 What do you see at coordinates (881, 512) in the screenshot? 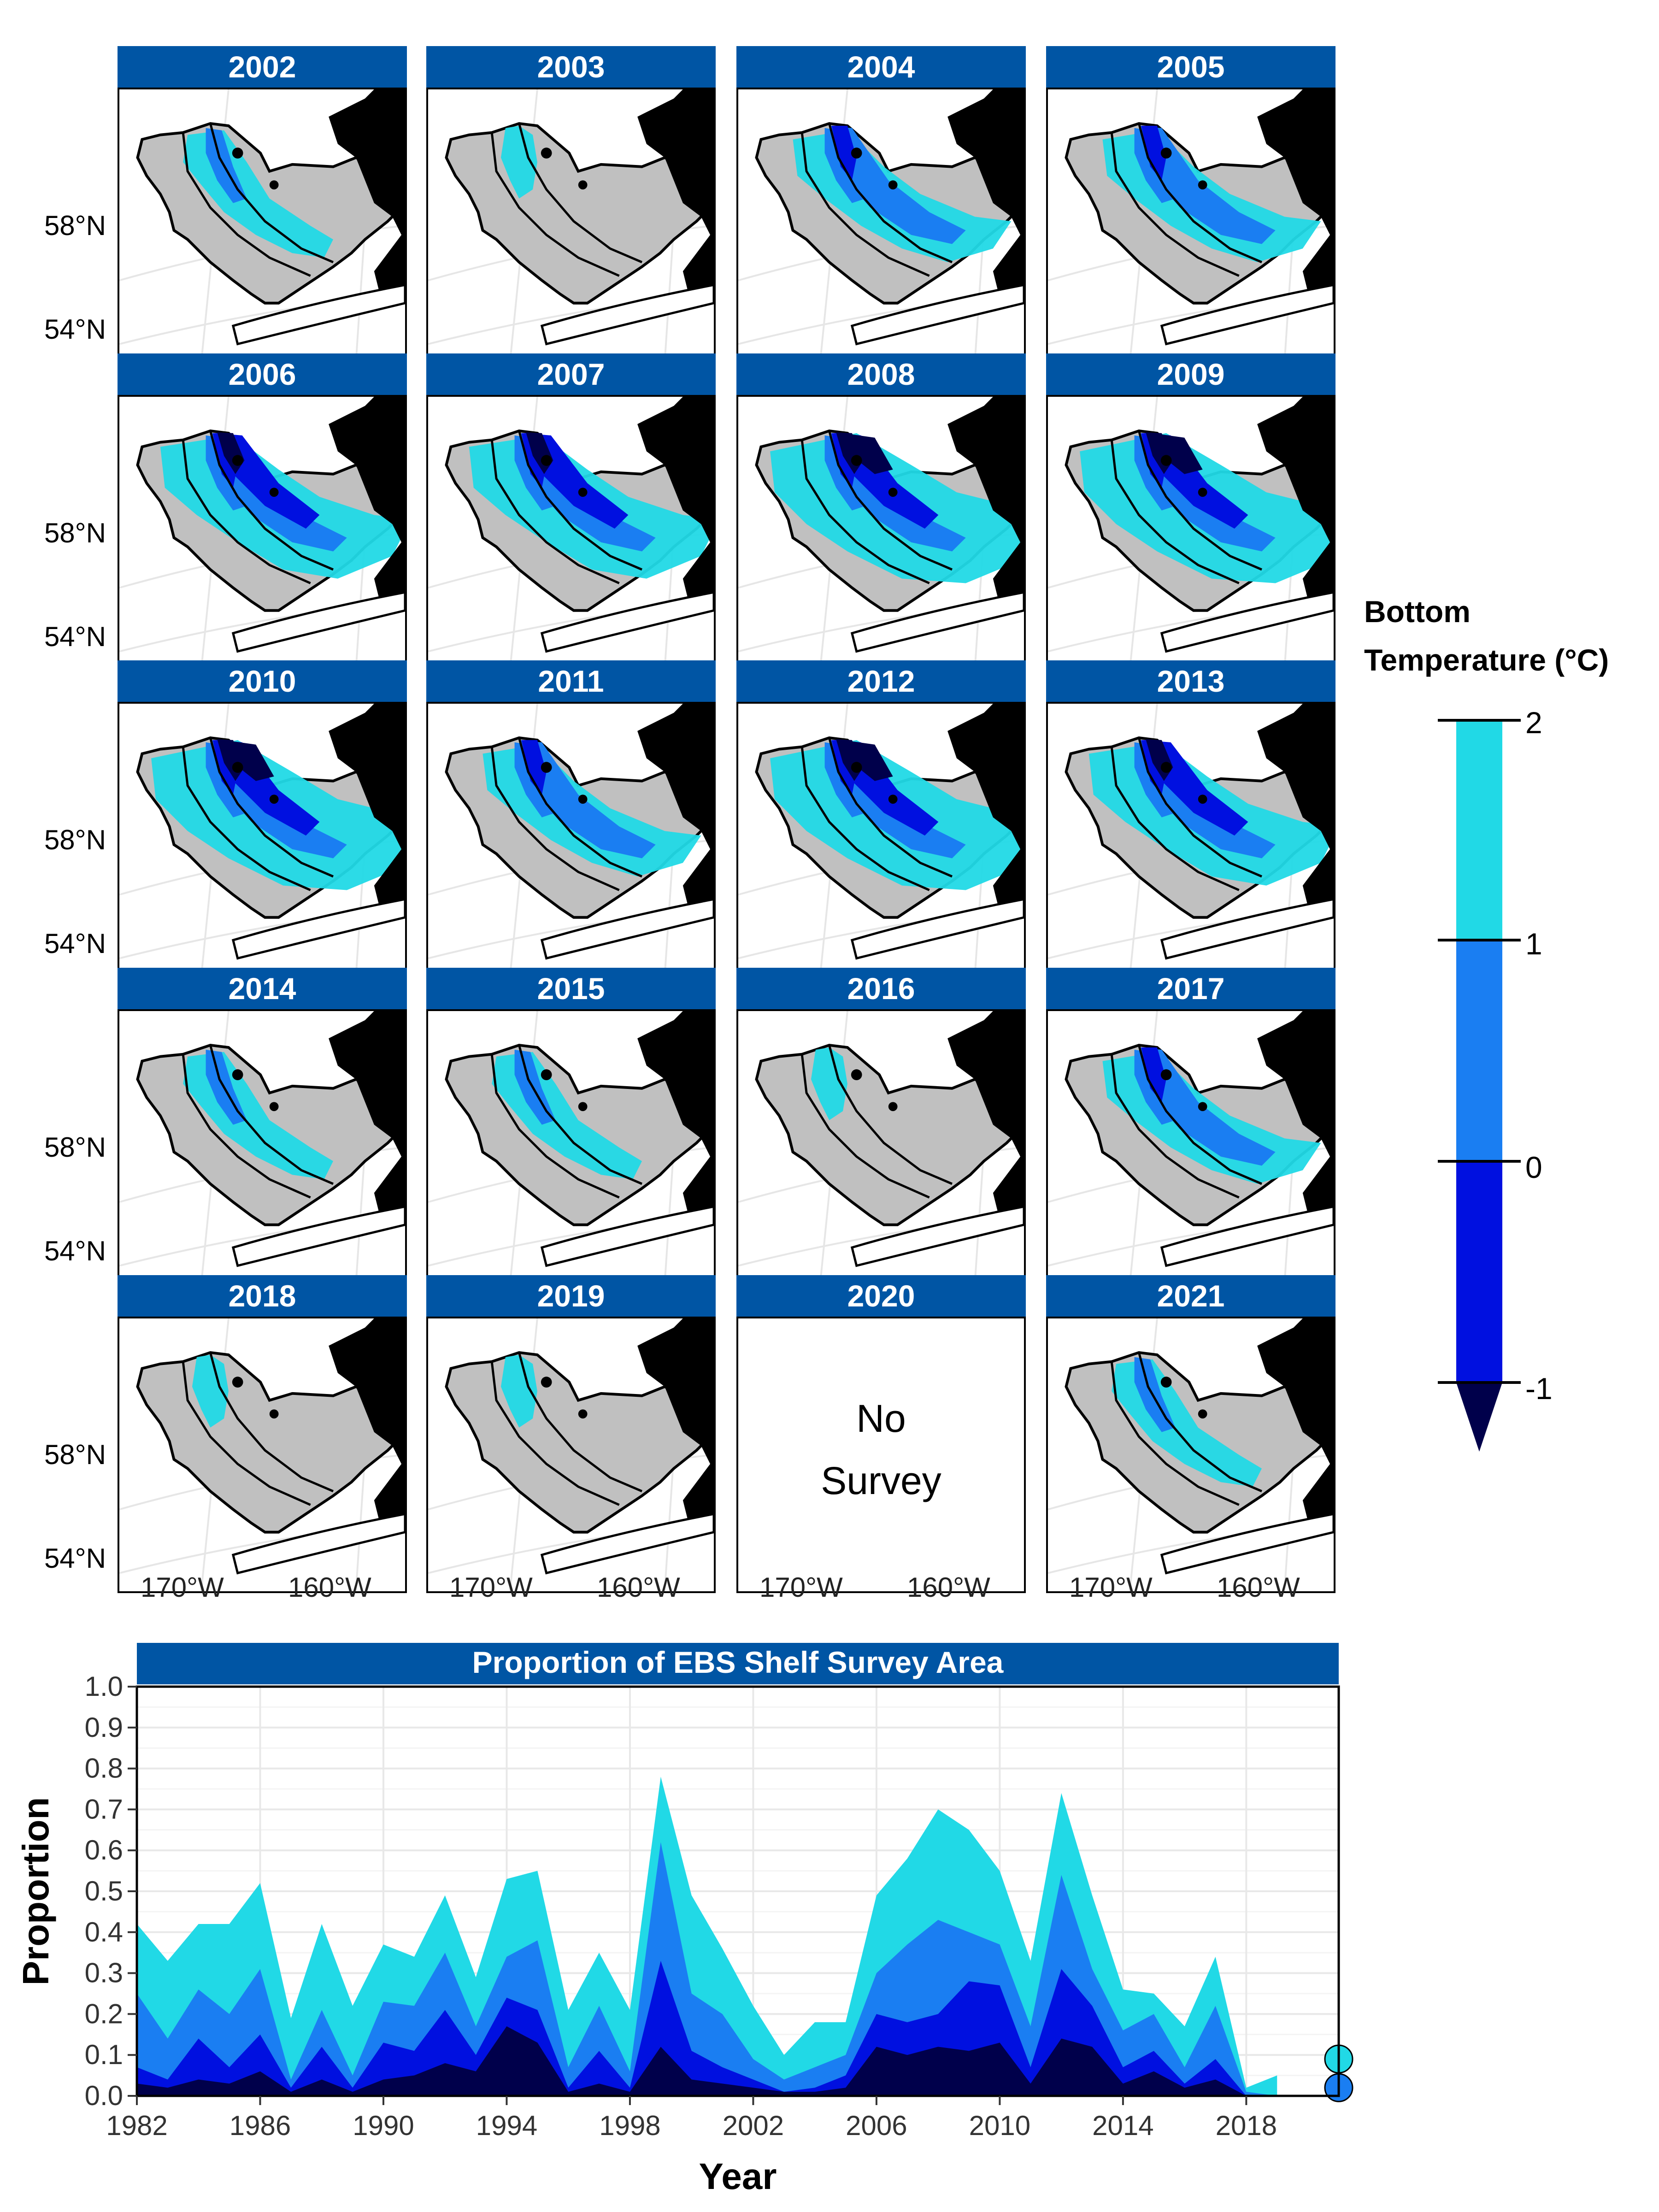
I see `map-panel-2008: 2008` at bounding box center [881, 512].